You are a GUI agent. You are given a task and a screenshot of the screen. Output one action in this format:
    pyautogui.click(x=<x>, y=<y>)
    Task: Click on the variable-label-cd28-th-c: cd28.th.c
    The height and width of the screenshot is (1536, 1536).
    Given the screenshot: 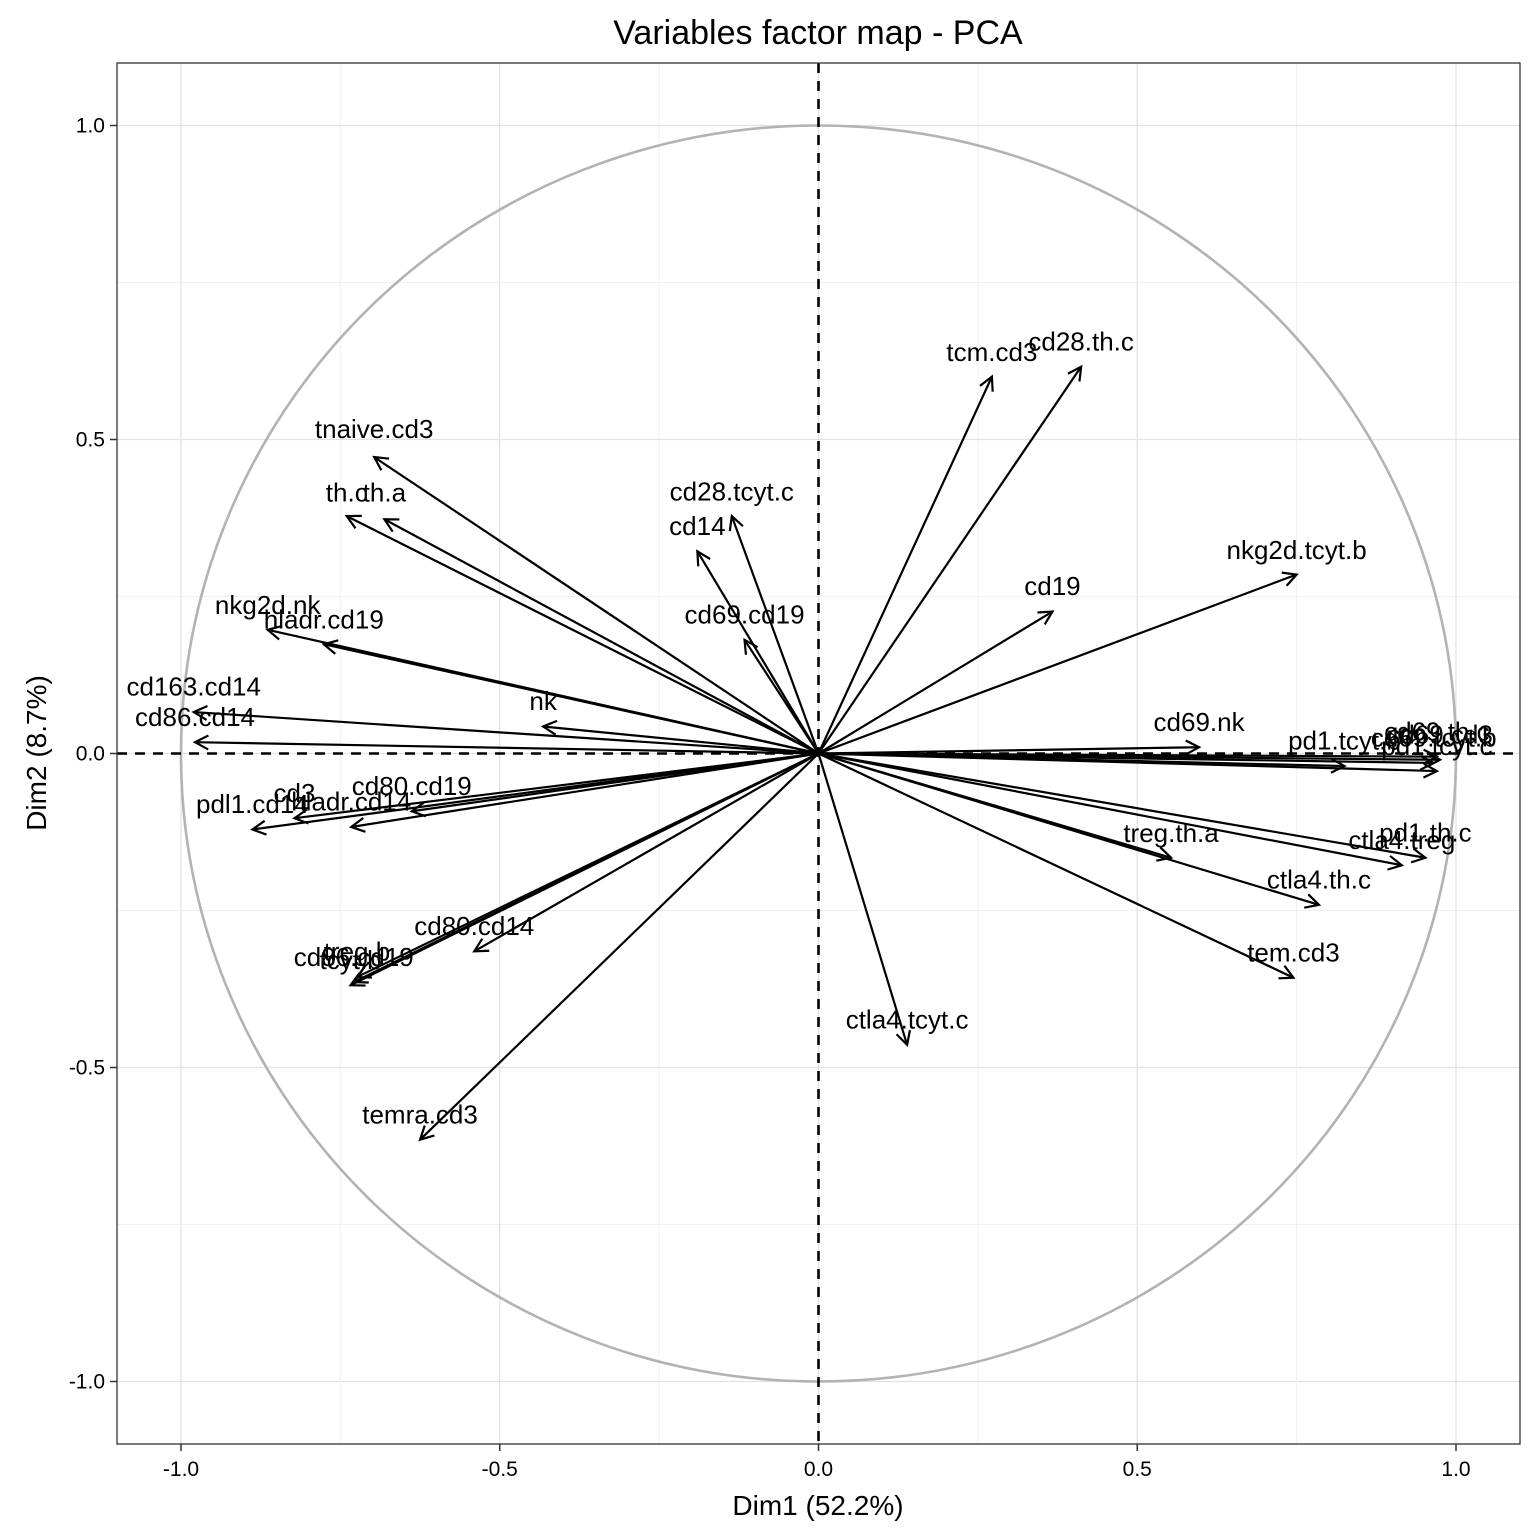 What is the action you would take?
    pyautogui.click(x=1081, y=341)
    